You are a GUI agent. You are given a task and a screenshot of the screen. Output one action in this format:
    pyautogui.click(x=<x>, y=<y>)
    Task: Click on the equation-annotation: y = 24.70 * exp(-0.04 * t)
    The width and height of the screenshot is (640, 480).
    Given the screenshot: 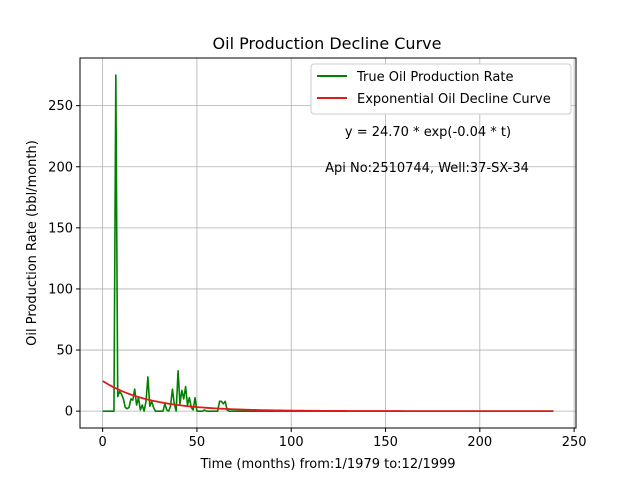 What is the action you would take?
    pyautogui.click(x=428, y=132)
    